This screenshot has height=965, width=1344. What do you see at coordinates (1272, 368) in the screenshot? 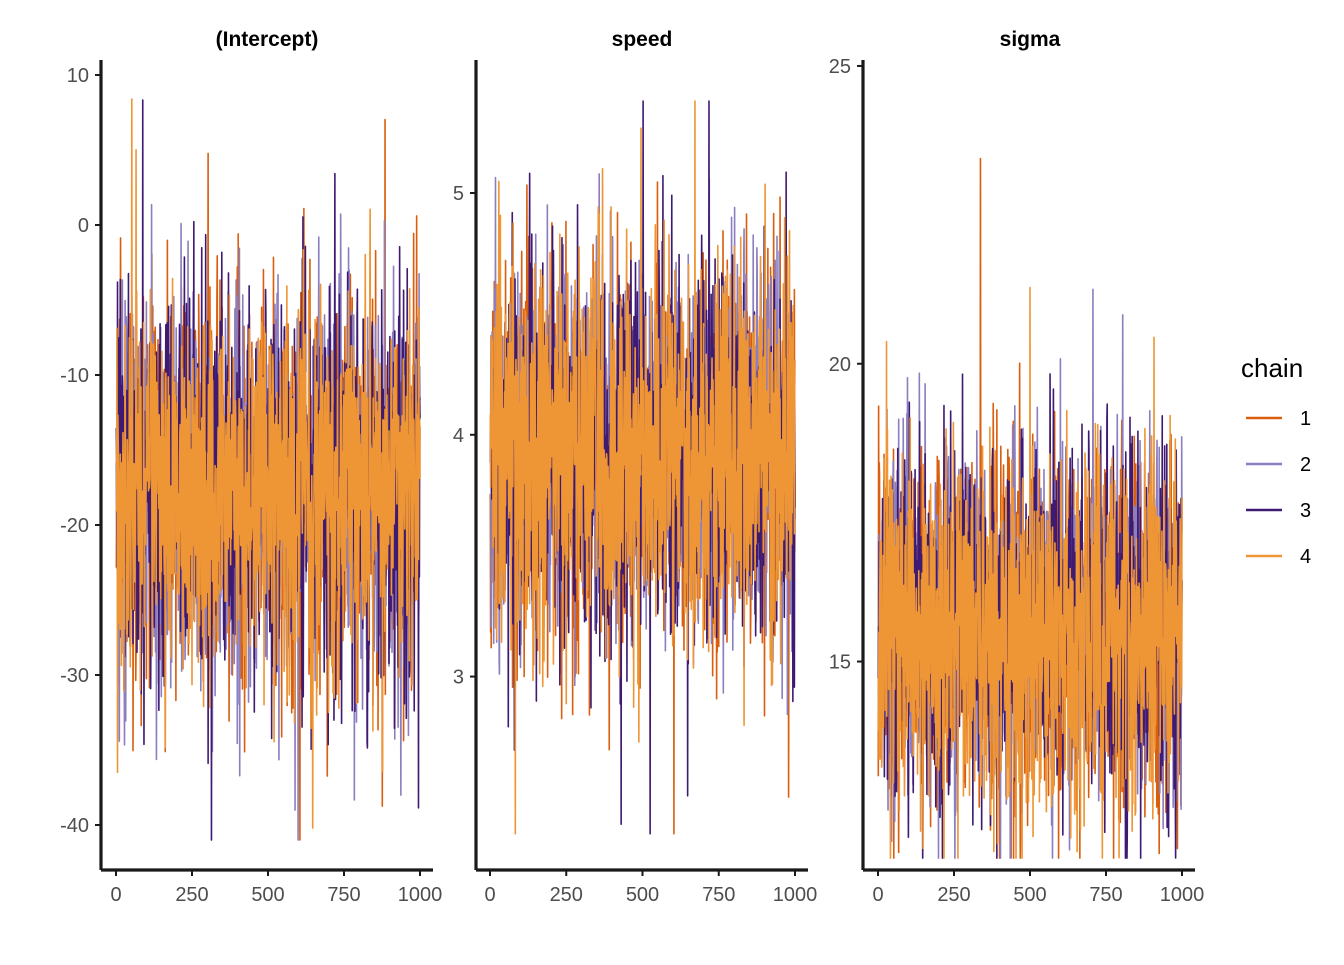
I see `legend-title: chain` at bounding box center [1272, 368].